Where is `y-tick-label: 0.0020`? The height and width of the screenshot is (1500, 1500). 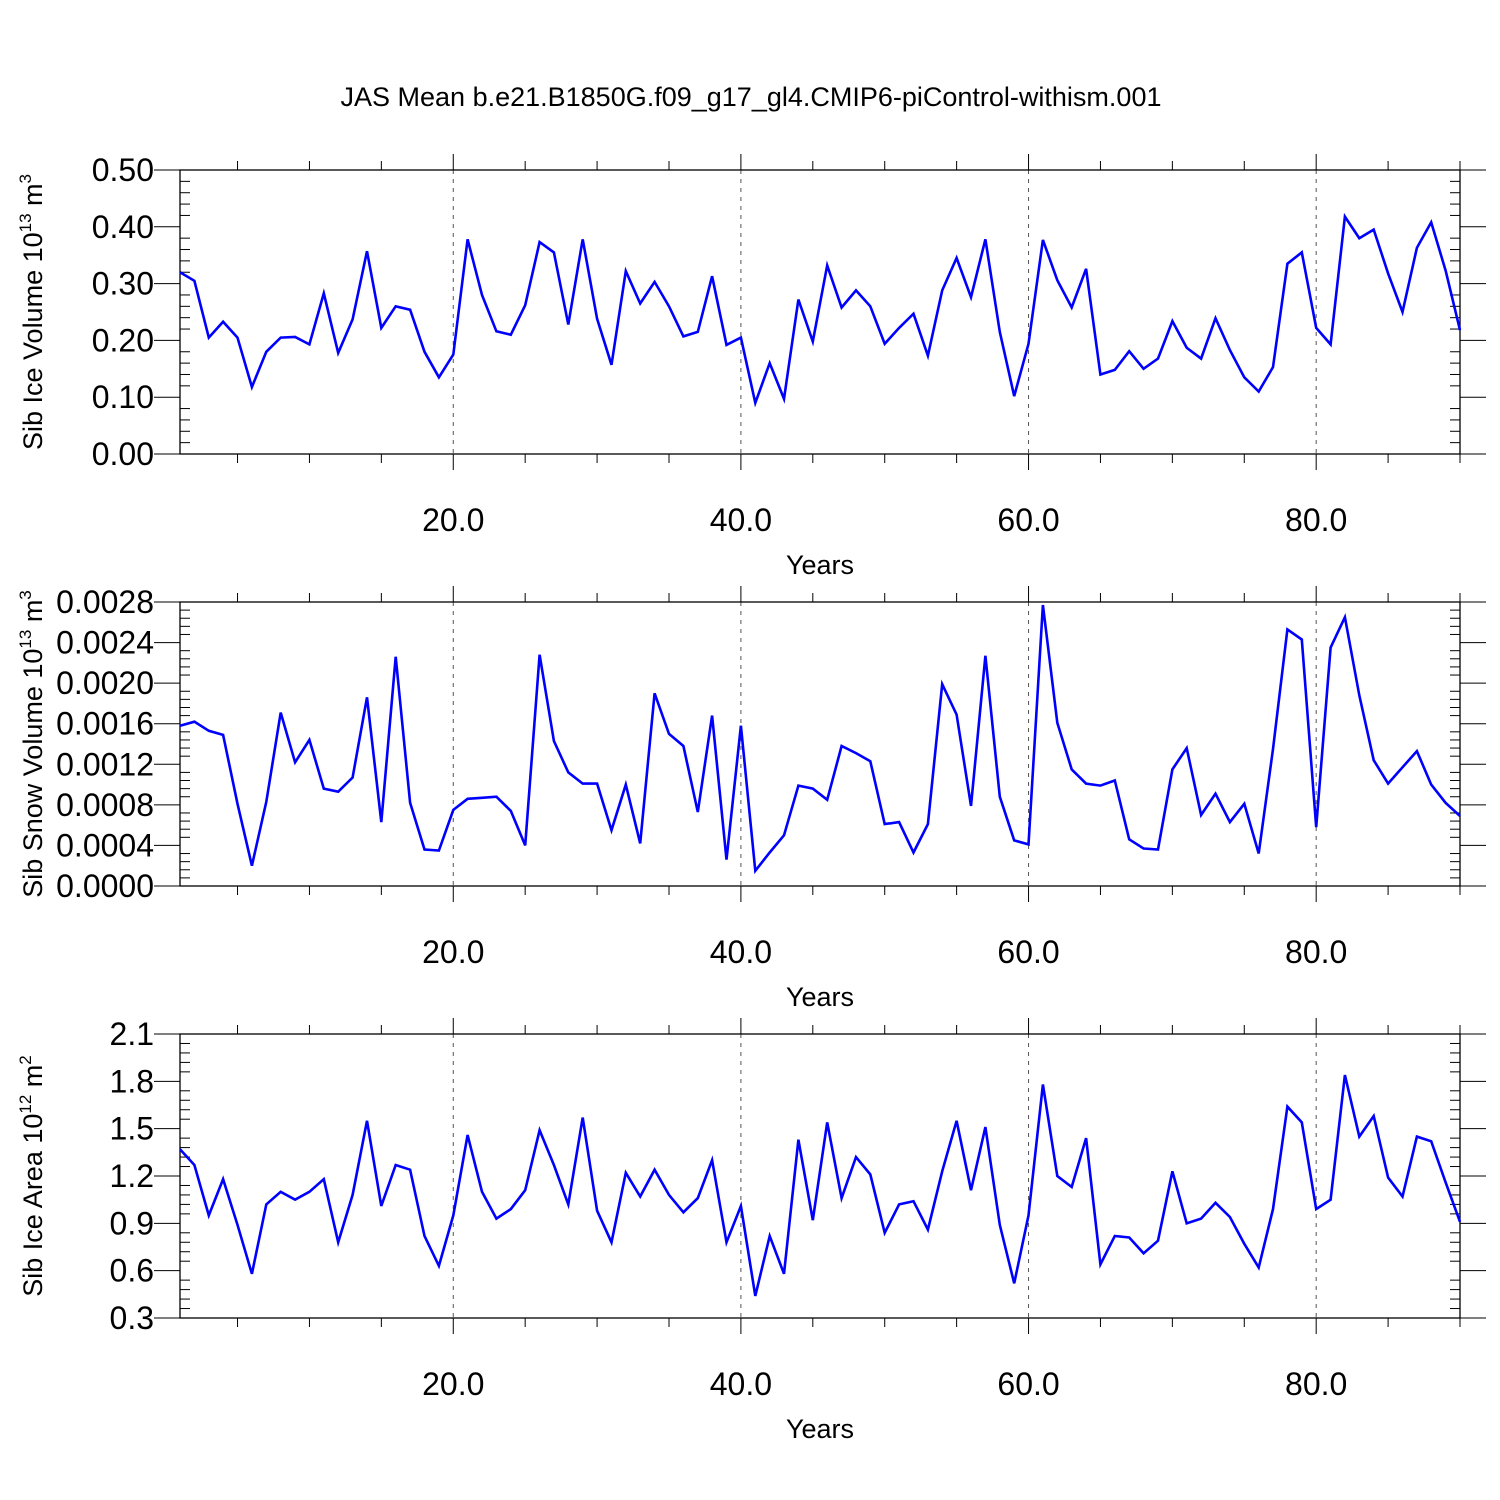 y-tick-label: 0.0020 is located at coordinates (105, 683).